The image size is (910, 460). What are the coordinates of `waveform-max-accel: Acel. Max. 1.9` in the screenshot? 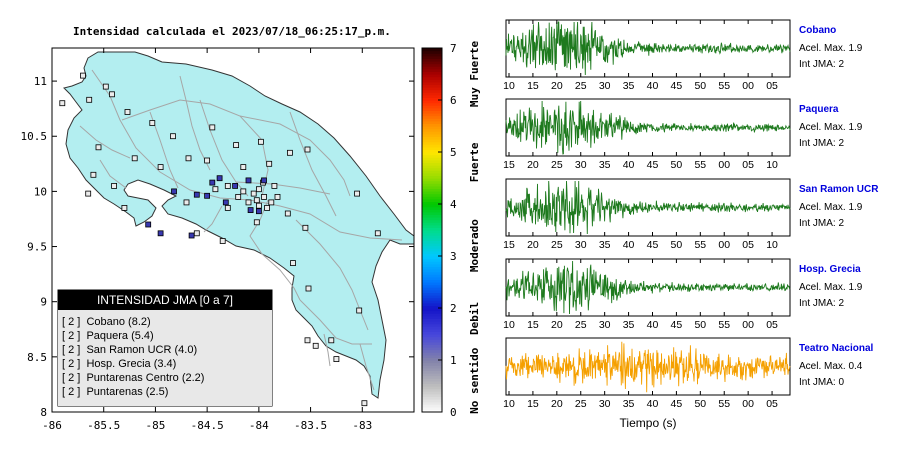 It's located at (831, 48).